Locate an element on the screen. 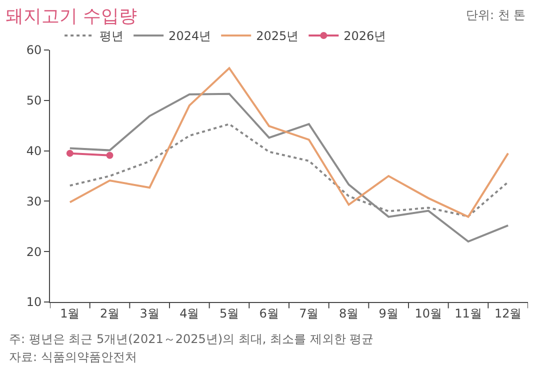 Image resolution: width=538 pixels, height=372 pixels. legend-label: 2025년 is located at coordinates (277, 36).